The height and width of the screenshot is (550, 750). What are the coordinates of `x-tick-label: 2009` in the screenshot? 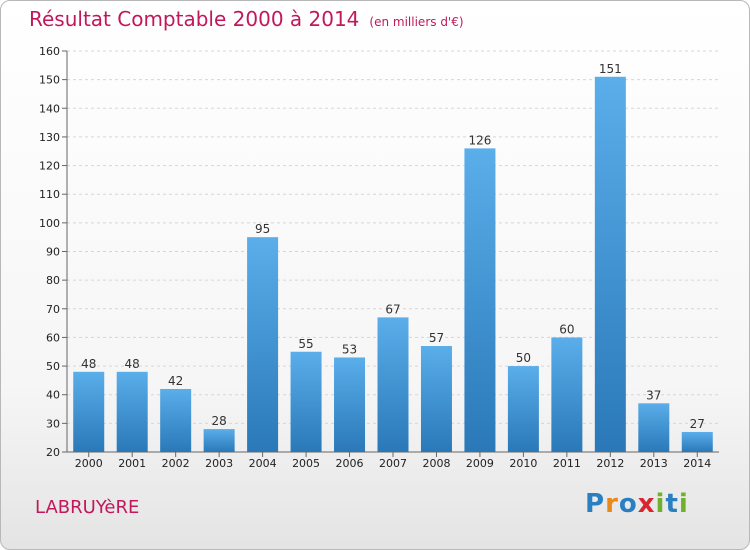 It's located at (480, 463).